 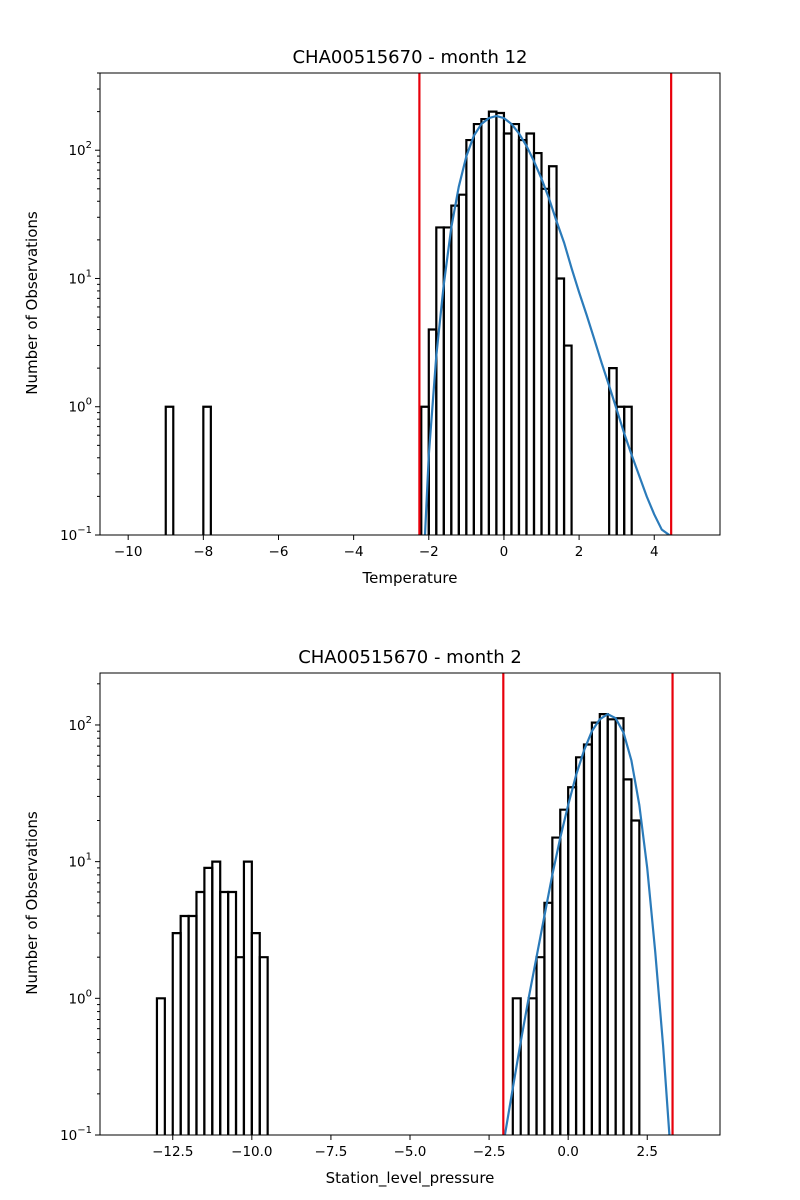 What do you see at coordinates (489, 1152) in the screenshot?
I see `x-tick-label: −2.5` at bounding box center [489, 1152].